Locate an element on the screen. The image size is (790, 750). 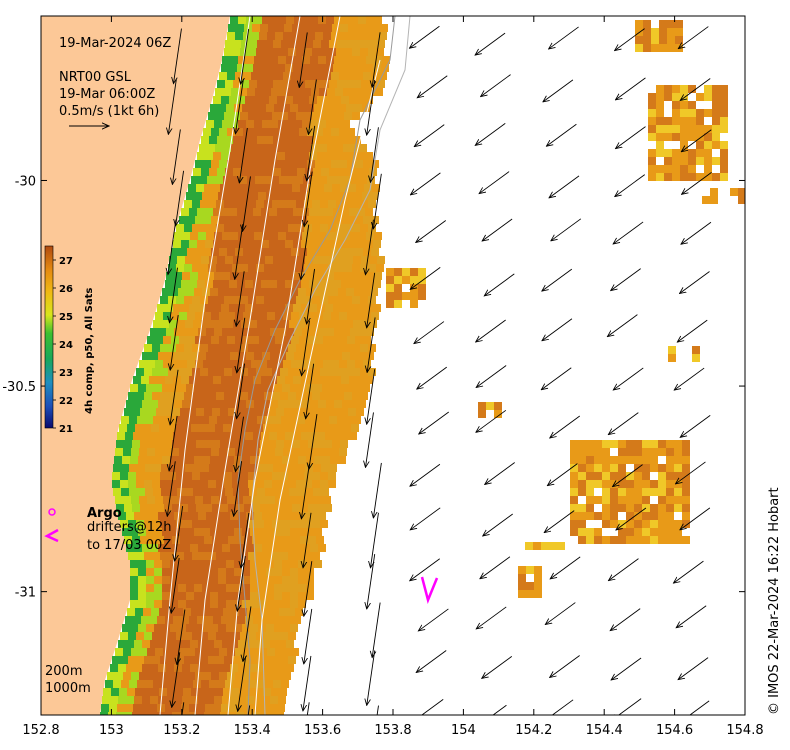
colorbar-ticks: 27 26 25 24 23 22 21 is located at coordinates (63, 345).